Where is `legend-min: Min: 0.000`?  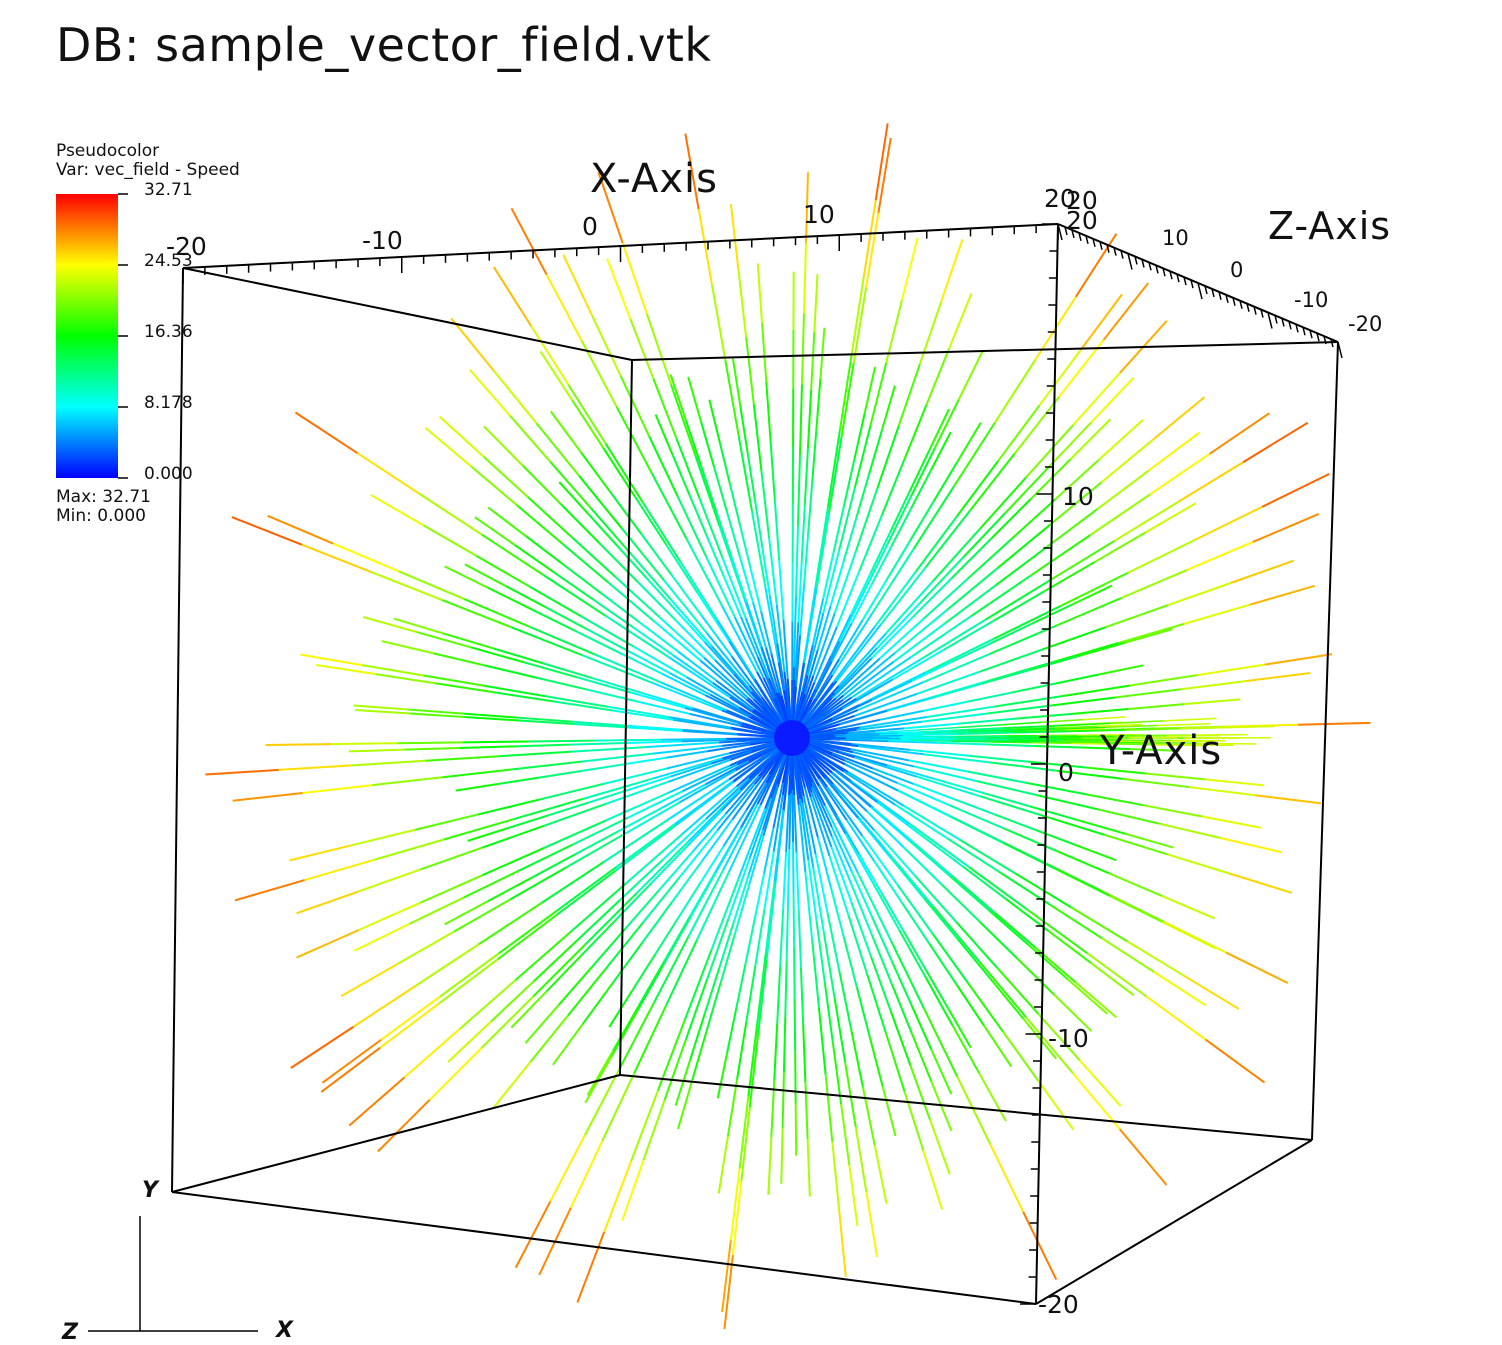 legend-min: Min: 0.000 is located at coordinates (103, 516).